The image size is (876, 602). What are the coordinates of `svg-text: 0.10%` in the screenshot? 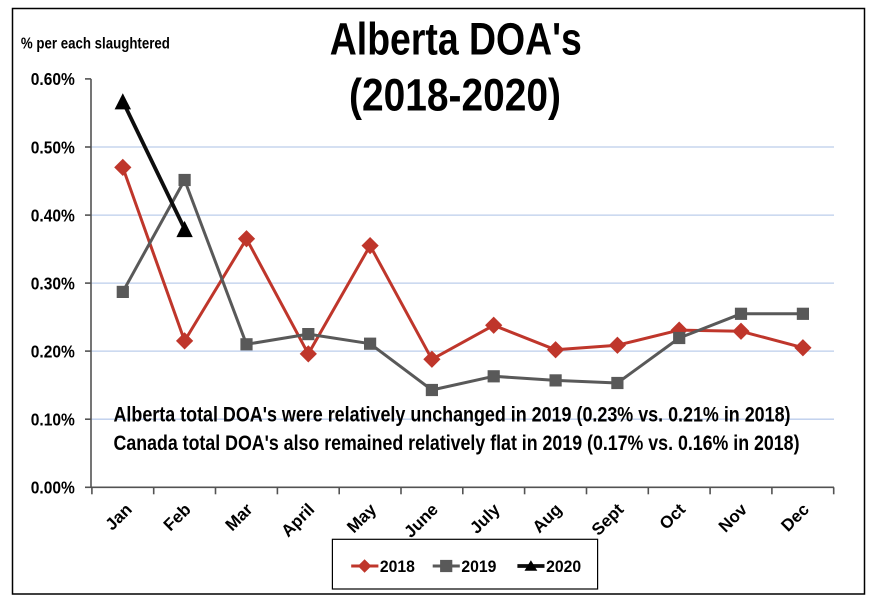 It's located at (53, 420).